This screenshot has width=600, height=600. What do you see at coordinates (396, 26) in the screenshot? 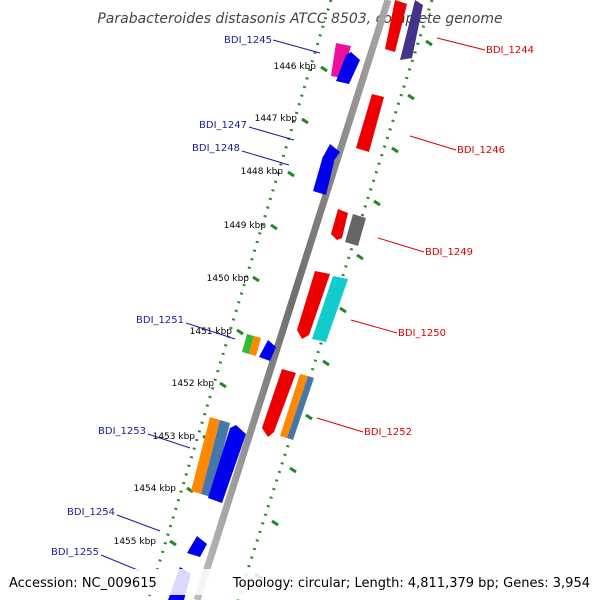
I see `gene-bdi-1244-red` at bounding box center [396, 26].